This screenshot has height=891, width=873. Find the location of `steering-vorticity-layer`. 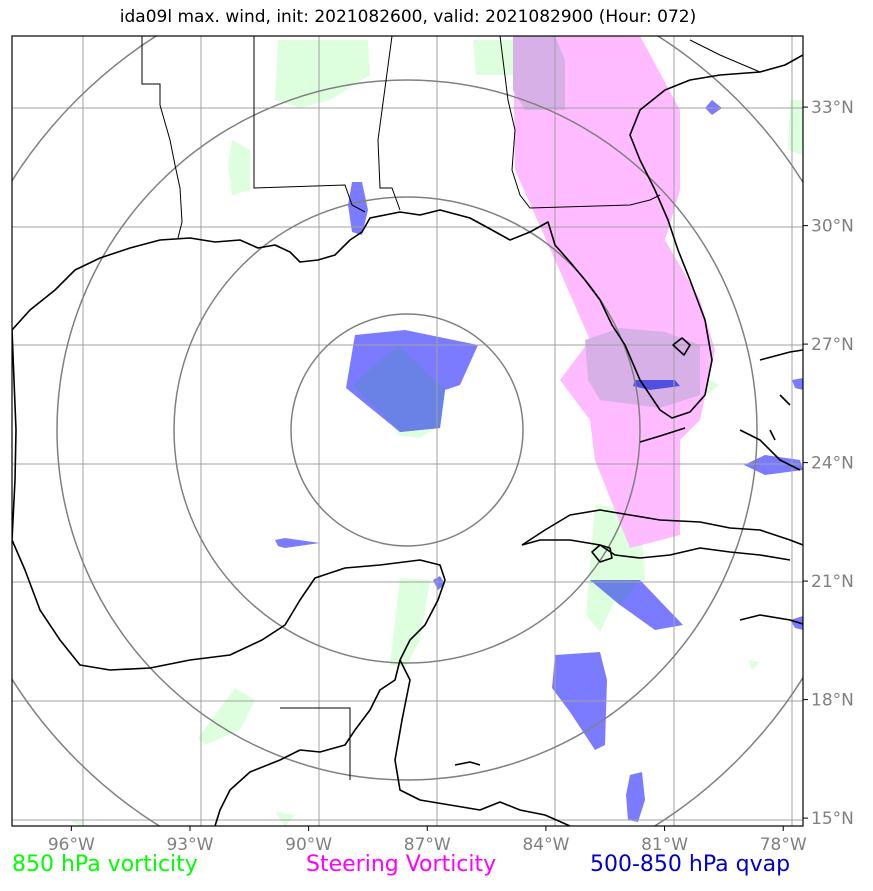

steering-vorticity-layer is located at coordinates (614, 292).